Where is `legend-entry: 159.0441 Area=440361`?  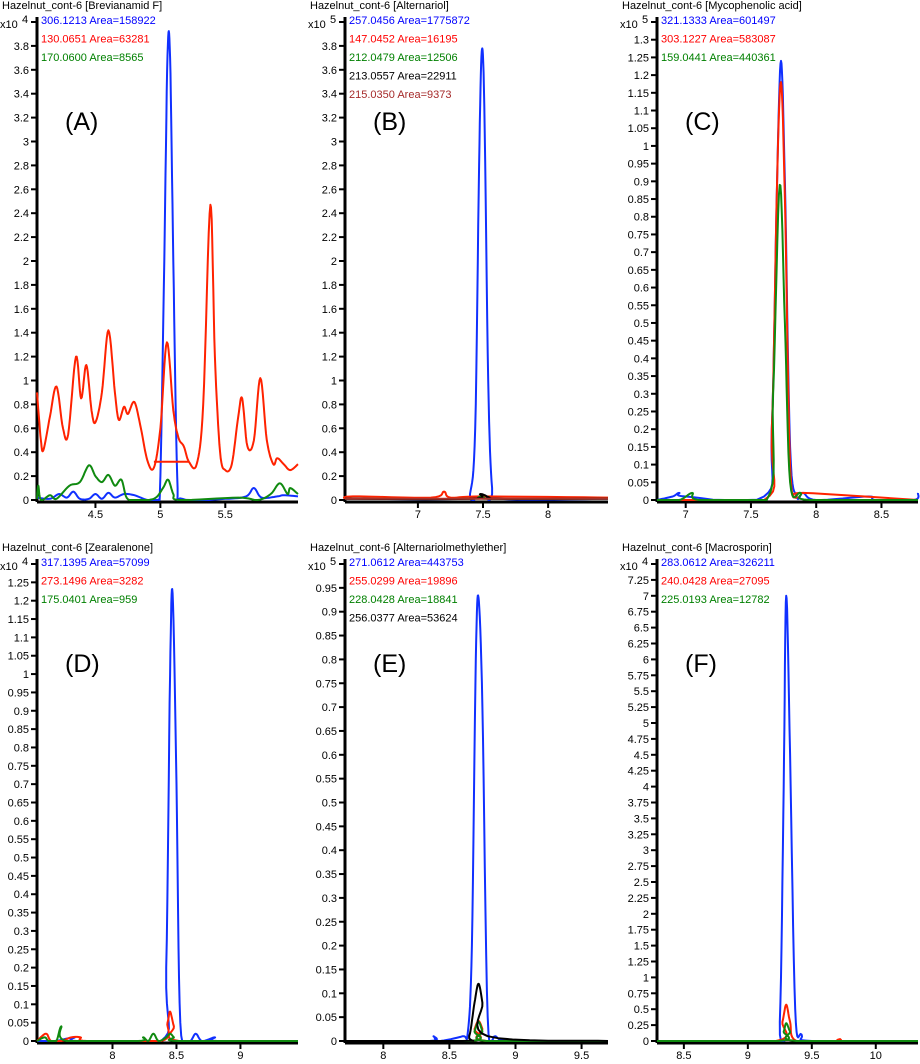 legend-entry: 159.0441 Area=440361 is located at coordinates (718, 58).